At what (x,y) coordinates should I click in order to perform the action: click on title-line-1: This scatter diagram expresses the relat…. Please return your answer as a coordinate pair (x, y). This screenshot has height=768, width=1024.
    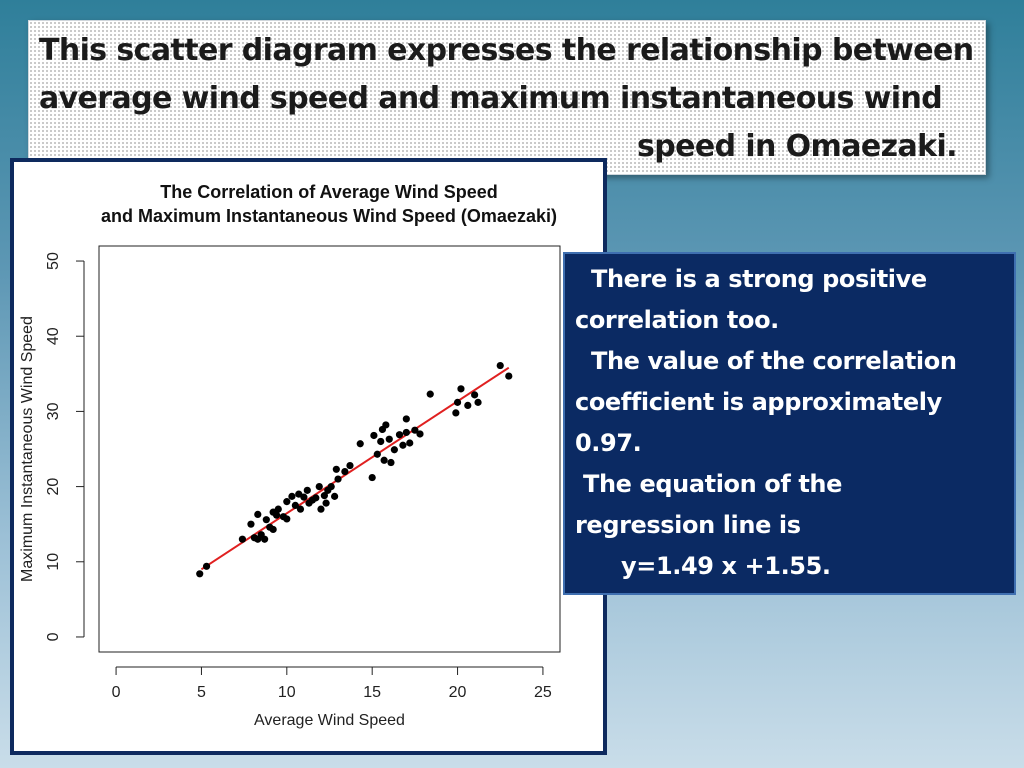
    Looking at the image, I should click on (506, 50).